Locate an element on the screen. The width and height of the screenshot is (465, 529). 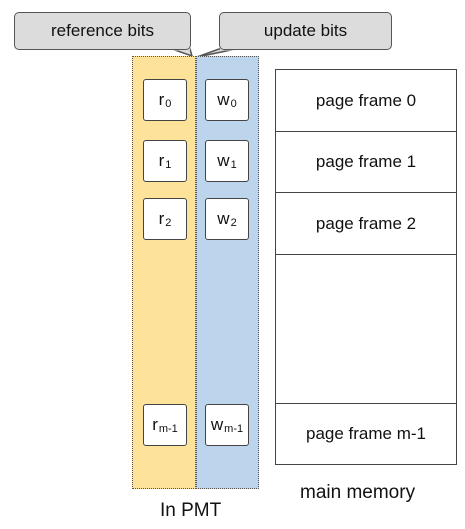
reference-bits-callout: reference bits is located at coordinates (102, 31).